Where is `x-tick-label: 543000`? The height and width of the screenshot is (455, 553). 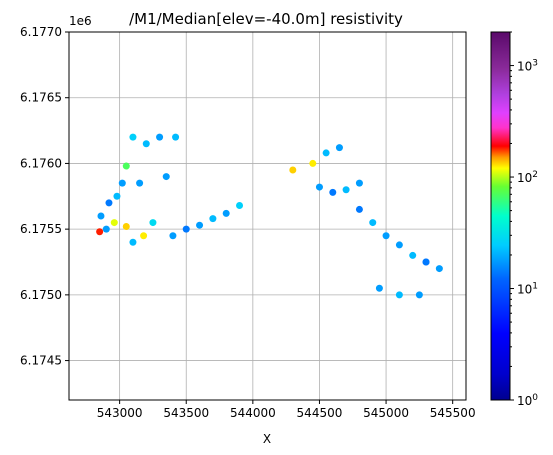
x-tick-label: 543000 is located at coordinates (120, 413).